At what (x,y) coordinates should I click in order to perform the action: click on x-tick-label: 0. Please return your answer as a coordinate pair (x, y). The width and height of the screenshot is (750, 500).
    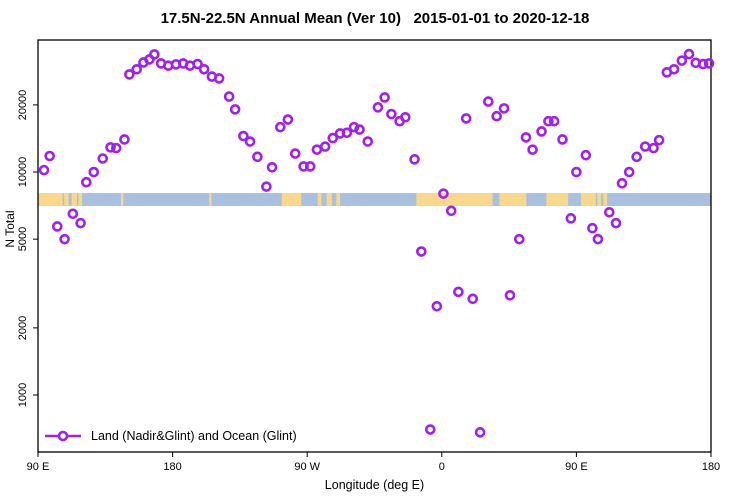
    Looking at the image, I should click on (441, 467).